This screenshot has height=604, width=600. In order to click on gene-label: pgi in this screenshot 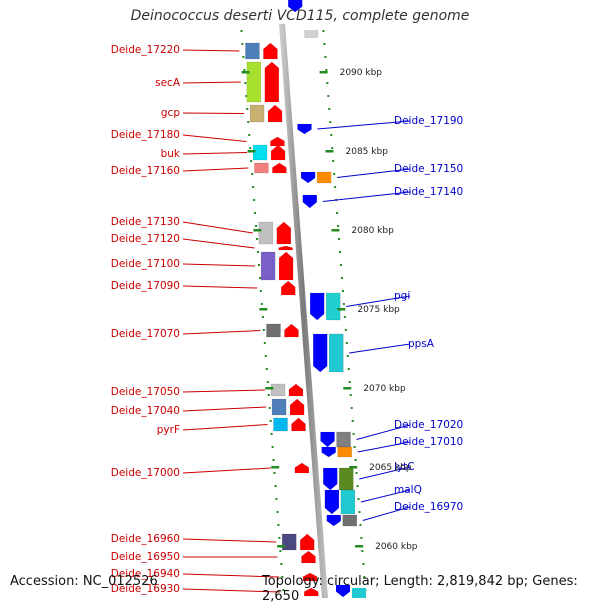, I will do `click(402, 296)`.